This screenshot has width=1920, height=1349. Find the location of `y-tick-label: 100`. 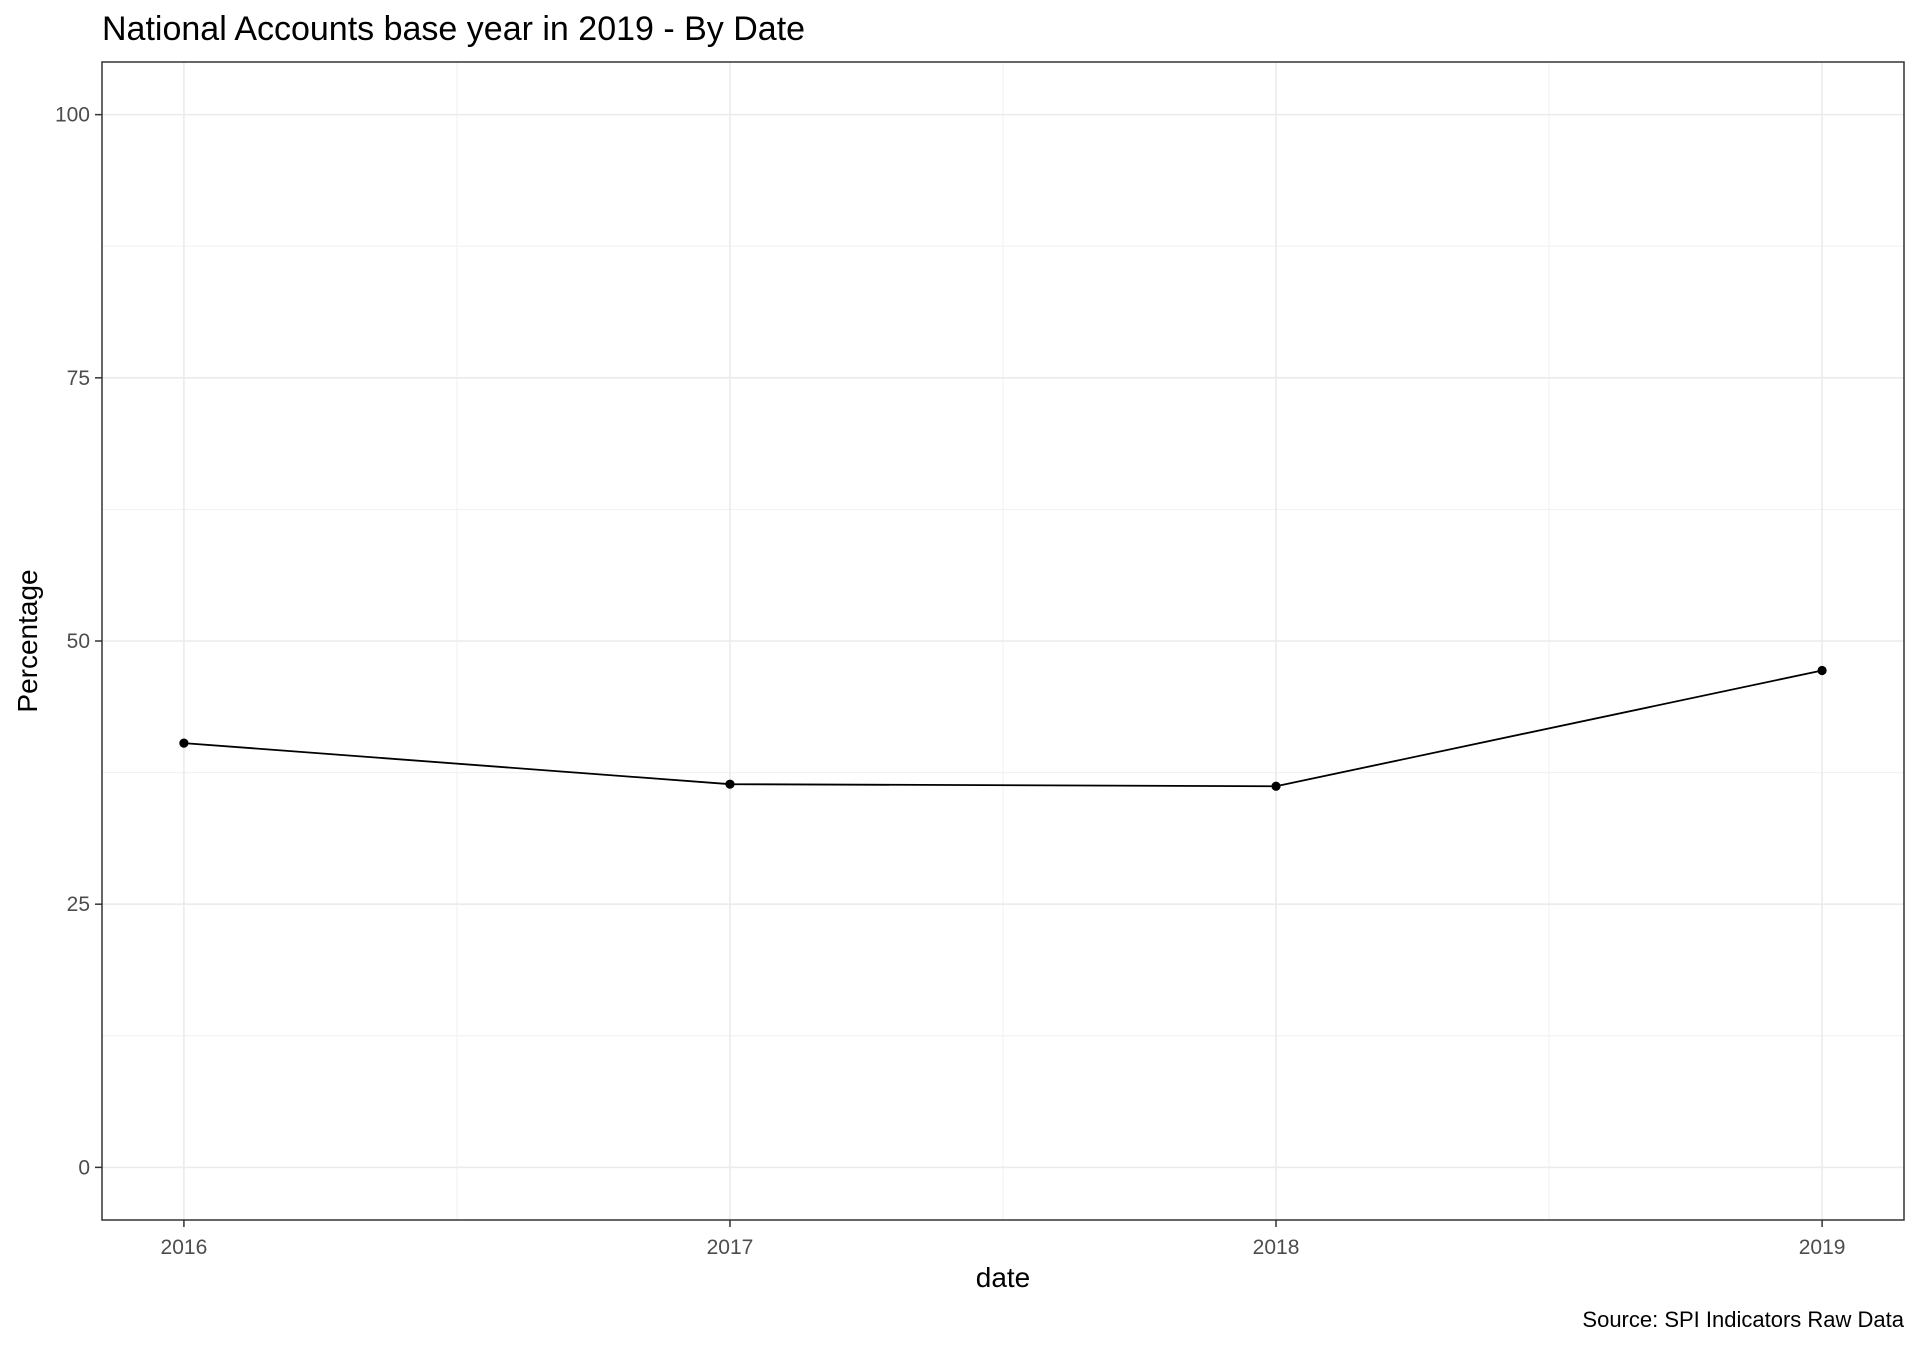

y-tick-label: 100 is located at coordinates (72, 115).